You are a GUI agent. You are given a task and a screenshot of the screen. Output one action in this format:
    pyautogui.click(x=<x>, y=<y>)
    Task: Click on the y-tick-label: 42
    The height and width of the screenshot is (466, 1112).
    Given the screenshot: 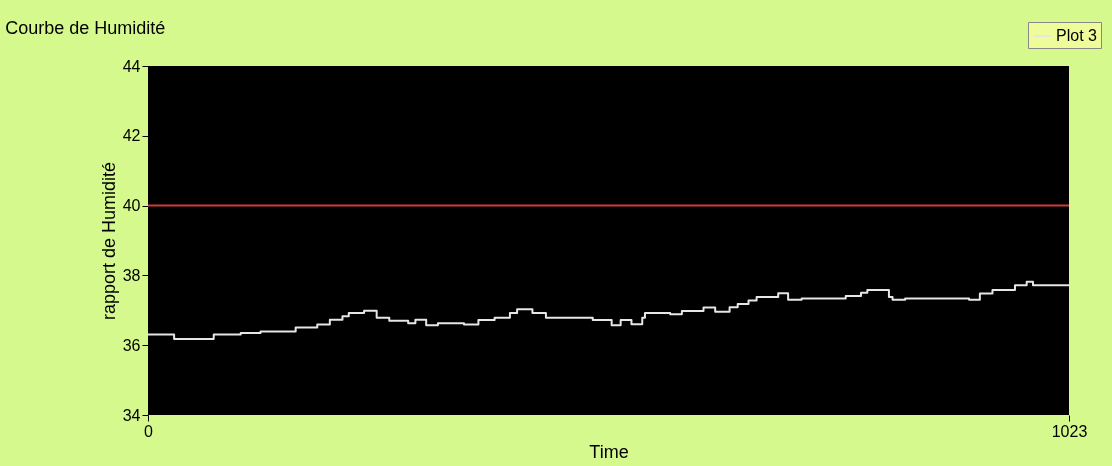 What is the action you would take?
    pyautogui.click(x=131, y=136)
    